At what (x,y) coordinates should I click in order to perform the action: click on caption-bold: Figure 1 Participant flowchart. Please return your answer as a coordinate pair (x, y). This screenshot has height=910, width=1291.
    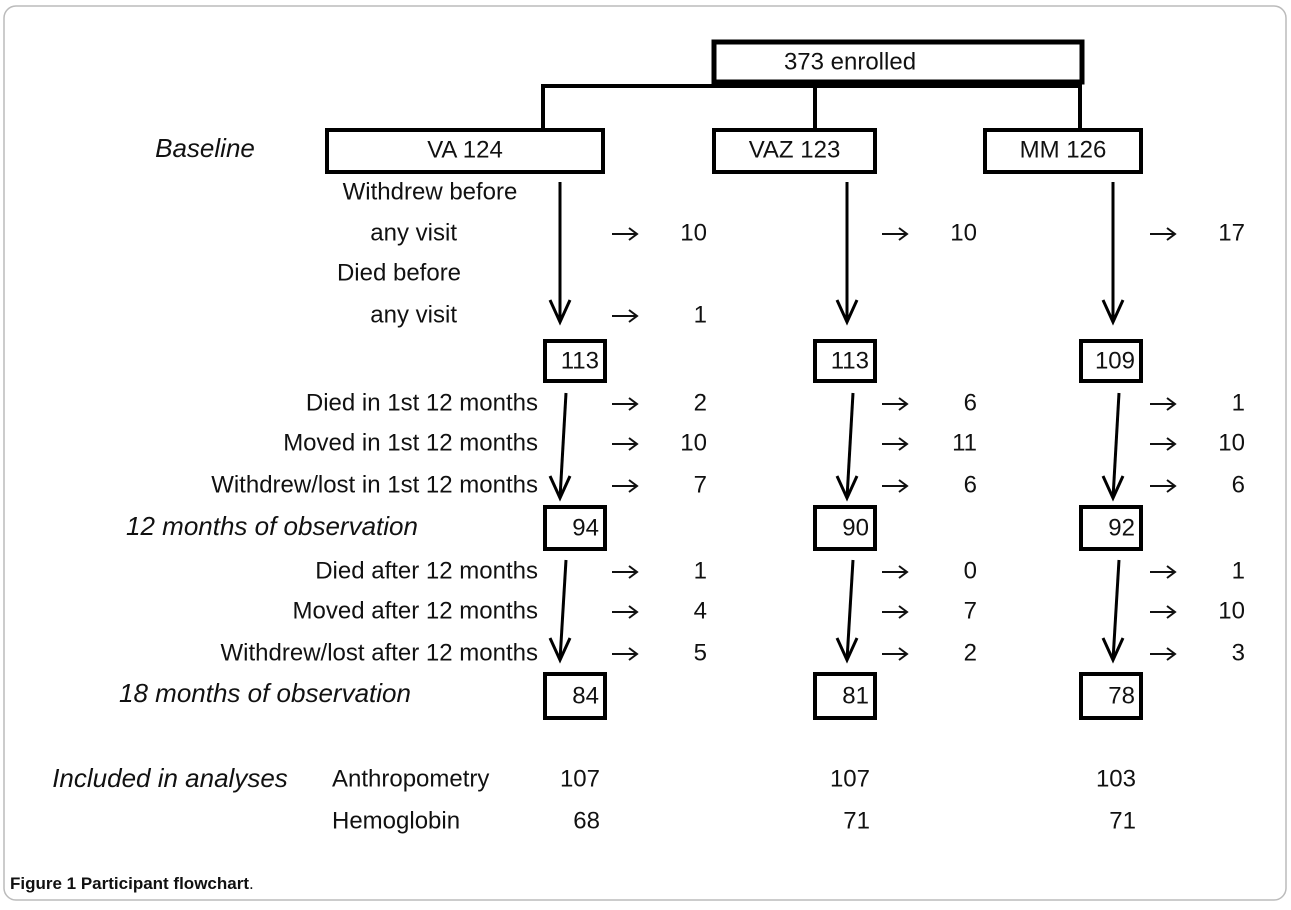
    Looking at the image, I should click on (129, 883).